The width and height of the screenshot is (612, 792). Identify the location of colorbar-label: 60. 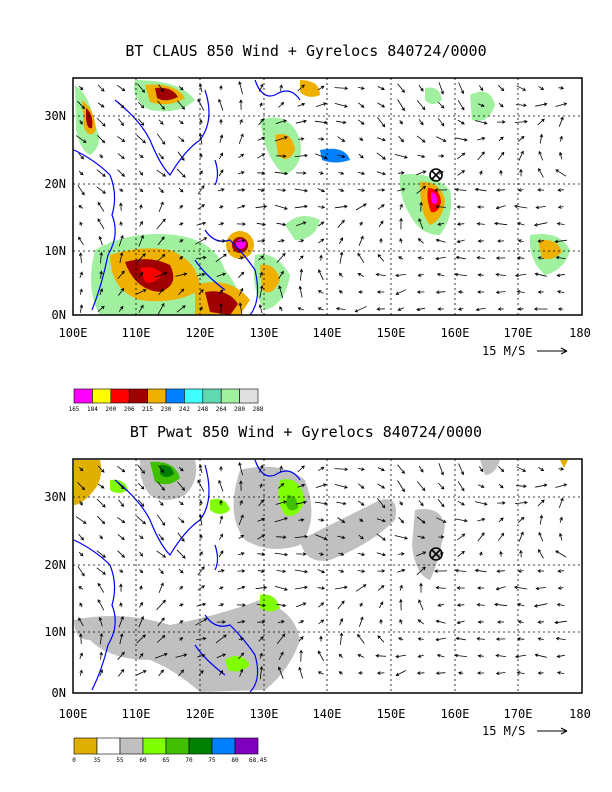
(143, 760).